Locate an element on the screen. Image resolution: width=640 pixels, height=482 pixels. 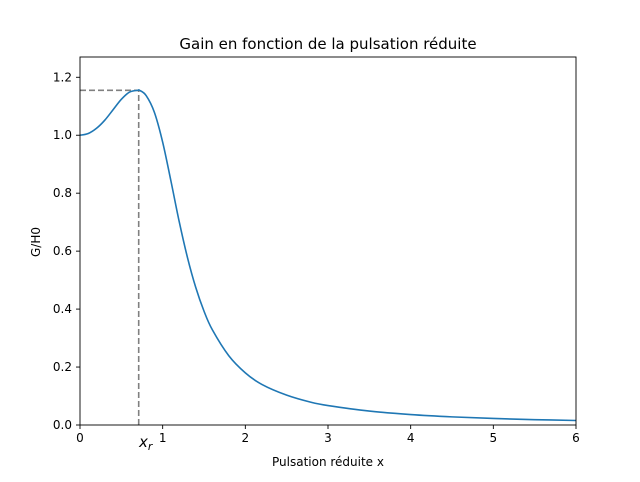
x-tick-label: 2 is located at coordinates (246, 438).